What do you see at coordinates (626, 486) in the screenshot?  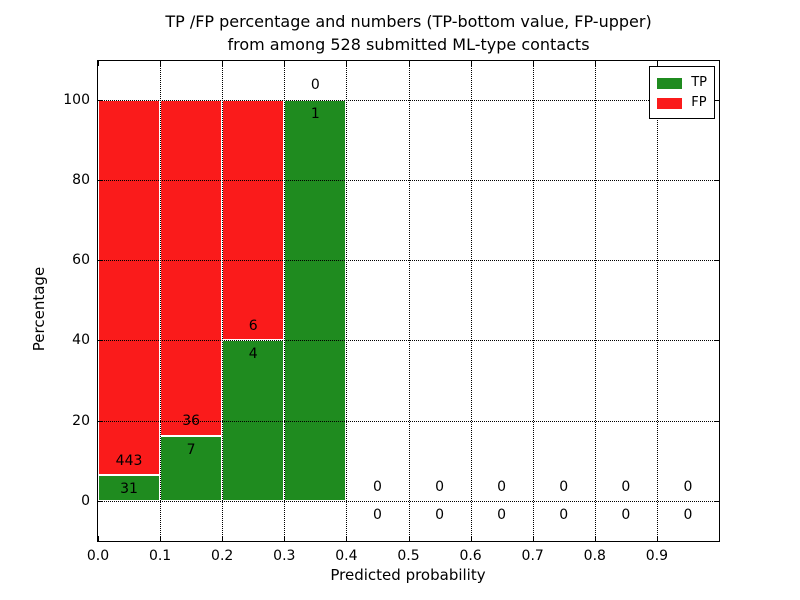 I see `bar-label-fp-8: 0` at bounding box center [626, 486].